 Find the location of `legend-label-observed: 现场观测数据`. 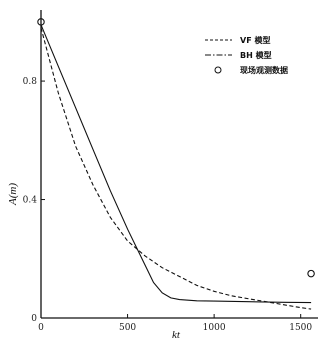

legend-label-observed: 现场观测数据 is located at coordinates (264, 70).